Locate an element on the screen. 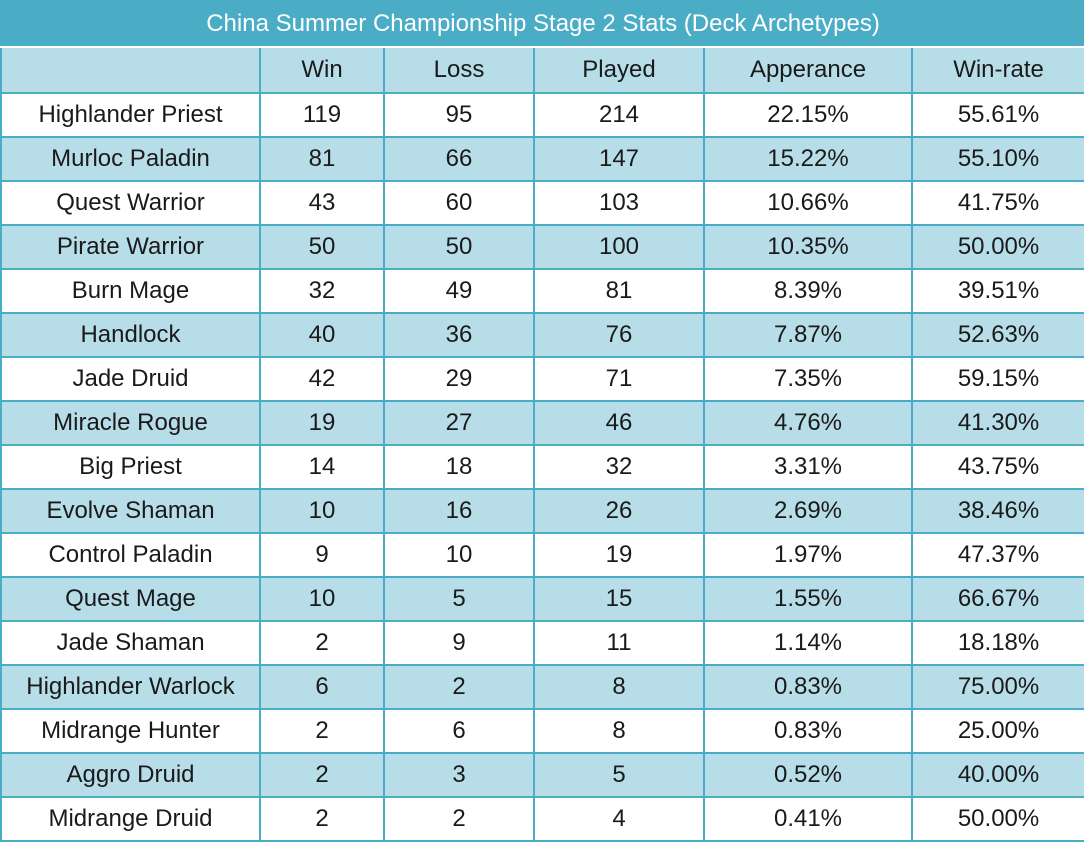  table-row: Quest Mage 10 5 15 1.55% 66.67% is located at coordinates (542, 599).